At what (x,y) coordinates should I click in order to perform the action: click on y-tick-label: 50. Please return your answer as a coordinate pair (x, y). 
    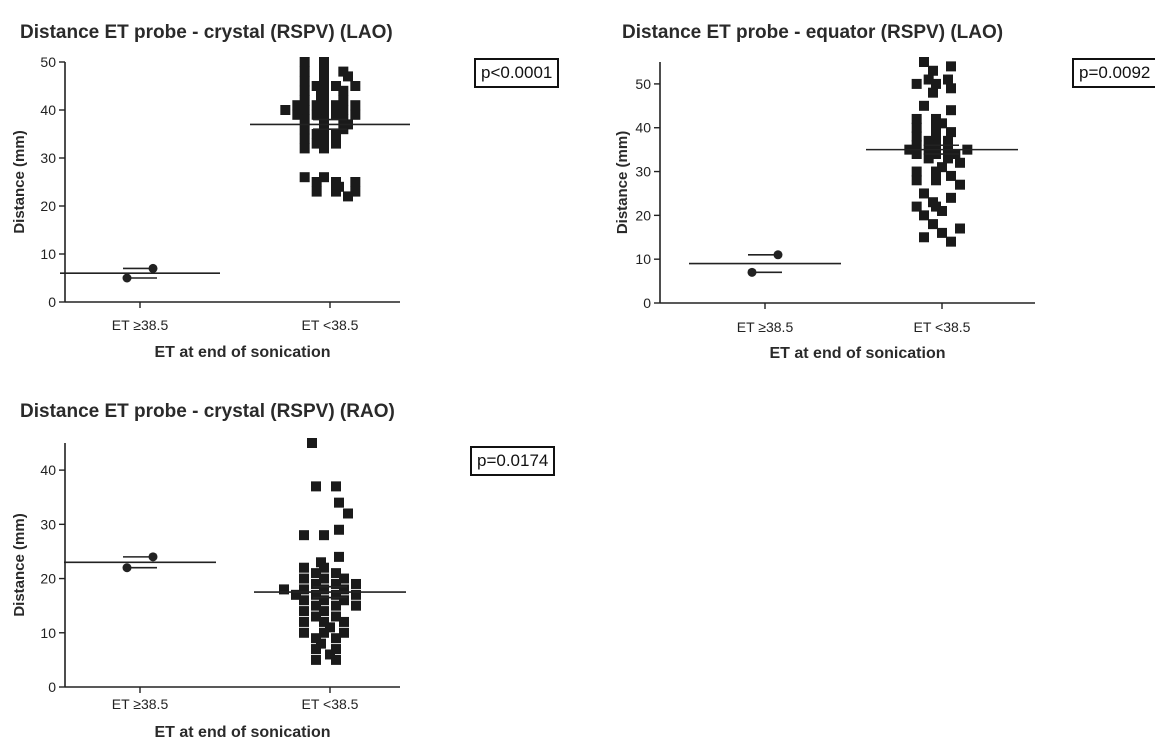
    Looking at the image, I should click on (48, 62).